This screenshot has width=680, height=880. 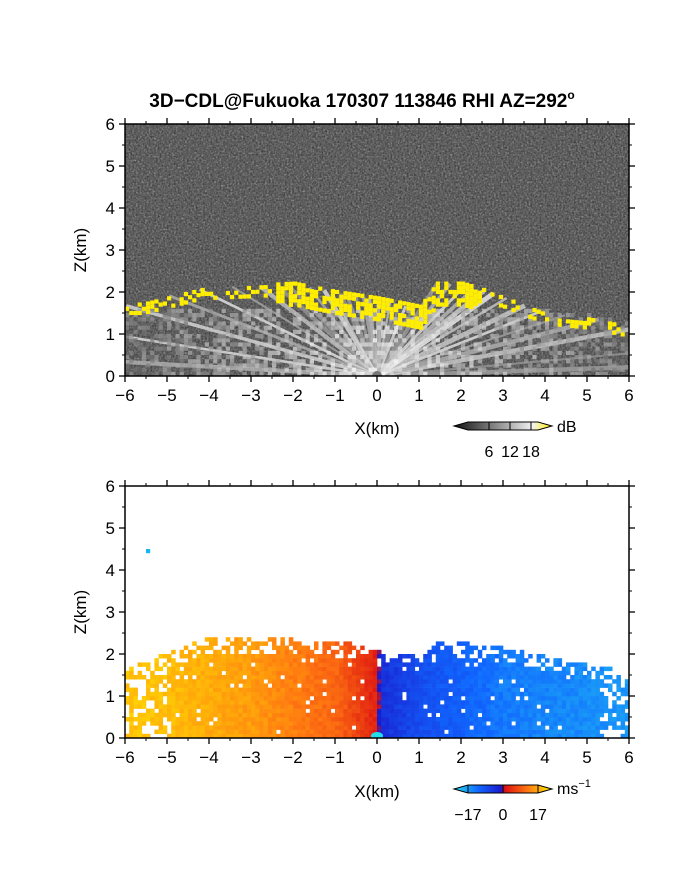 I want to click on x-tick-label: 2, so click(x=460, y=395).